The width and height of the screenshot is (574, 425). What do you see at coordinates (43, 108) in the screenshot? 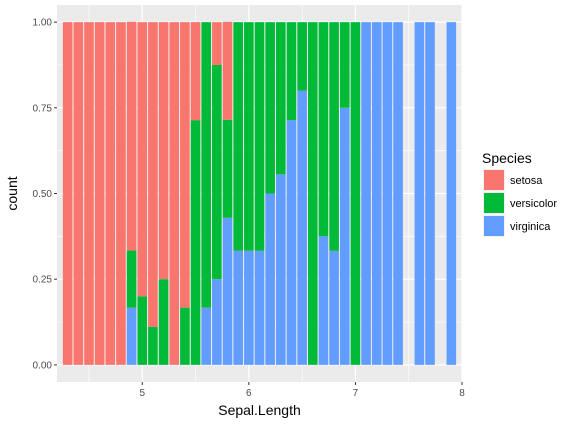
I see `y-tick-label: 0.75` at bounding box center [43, 108].